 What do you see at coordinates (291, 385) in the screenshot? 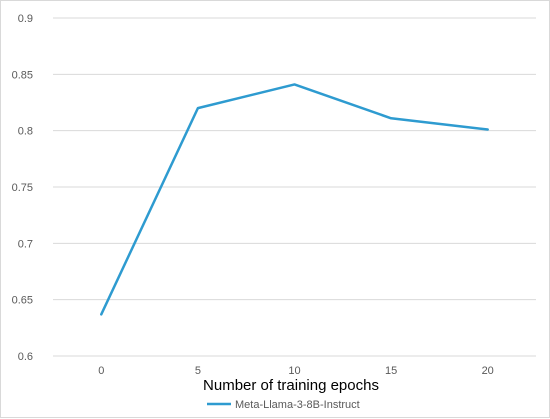
I see `x-axis-title: Number of training epochs` at bounding box center [291, 385].